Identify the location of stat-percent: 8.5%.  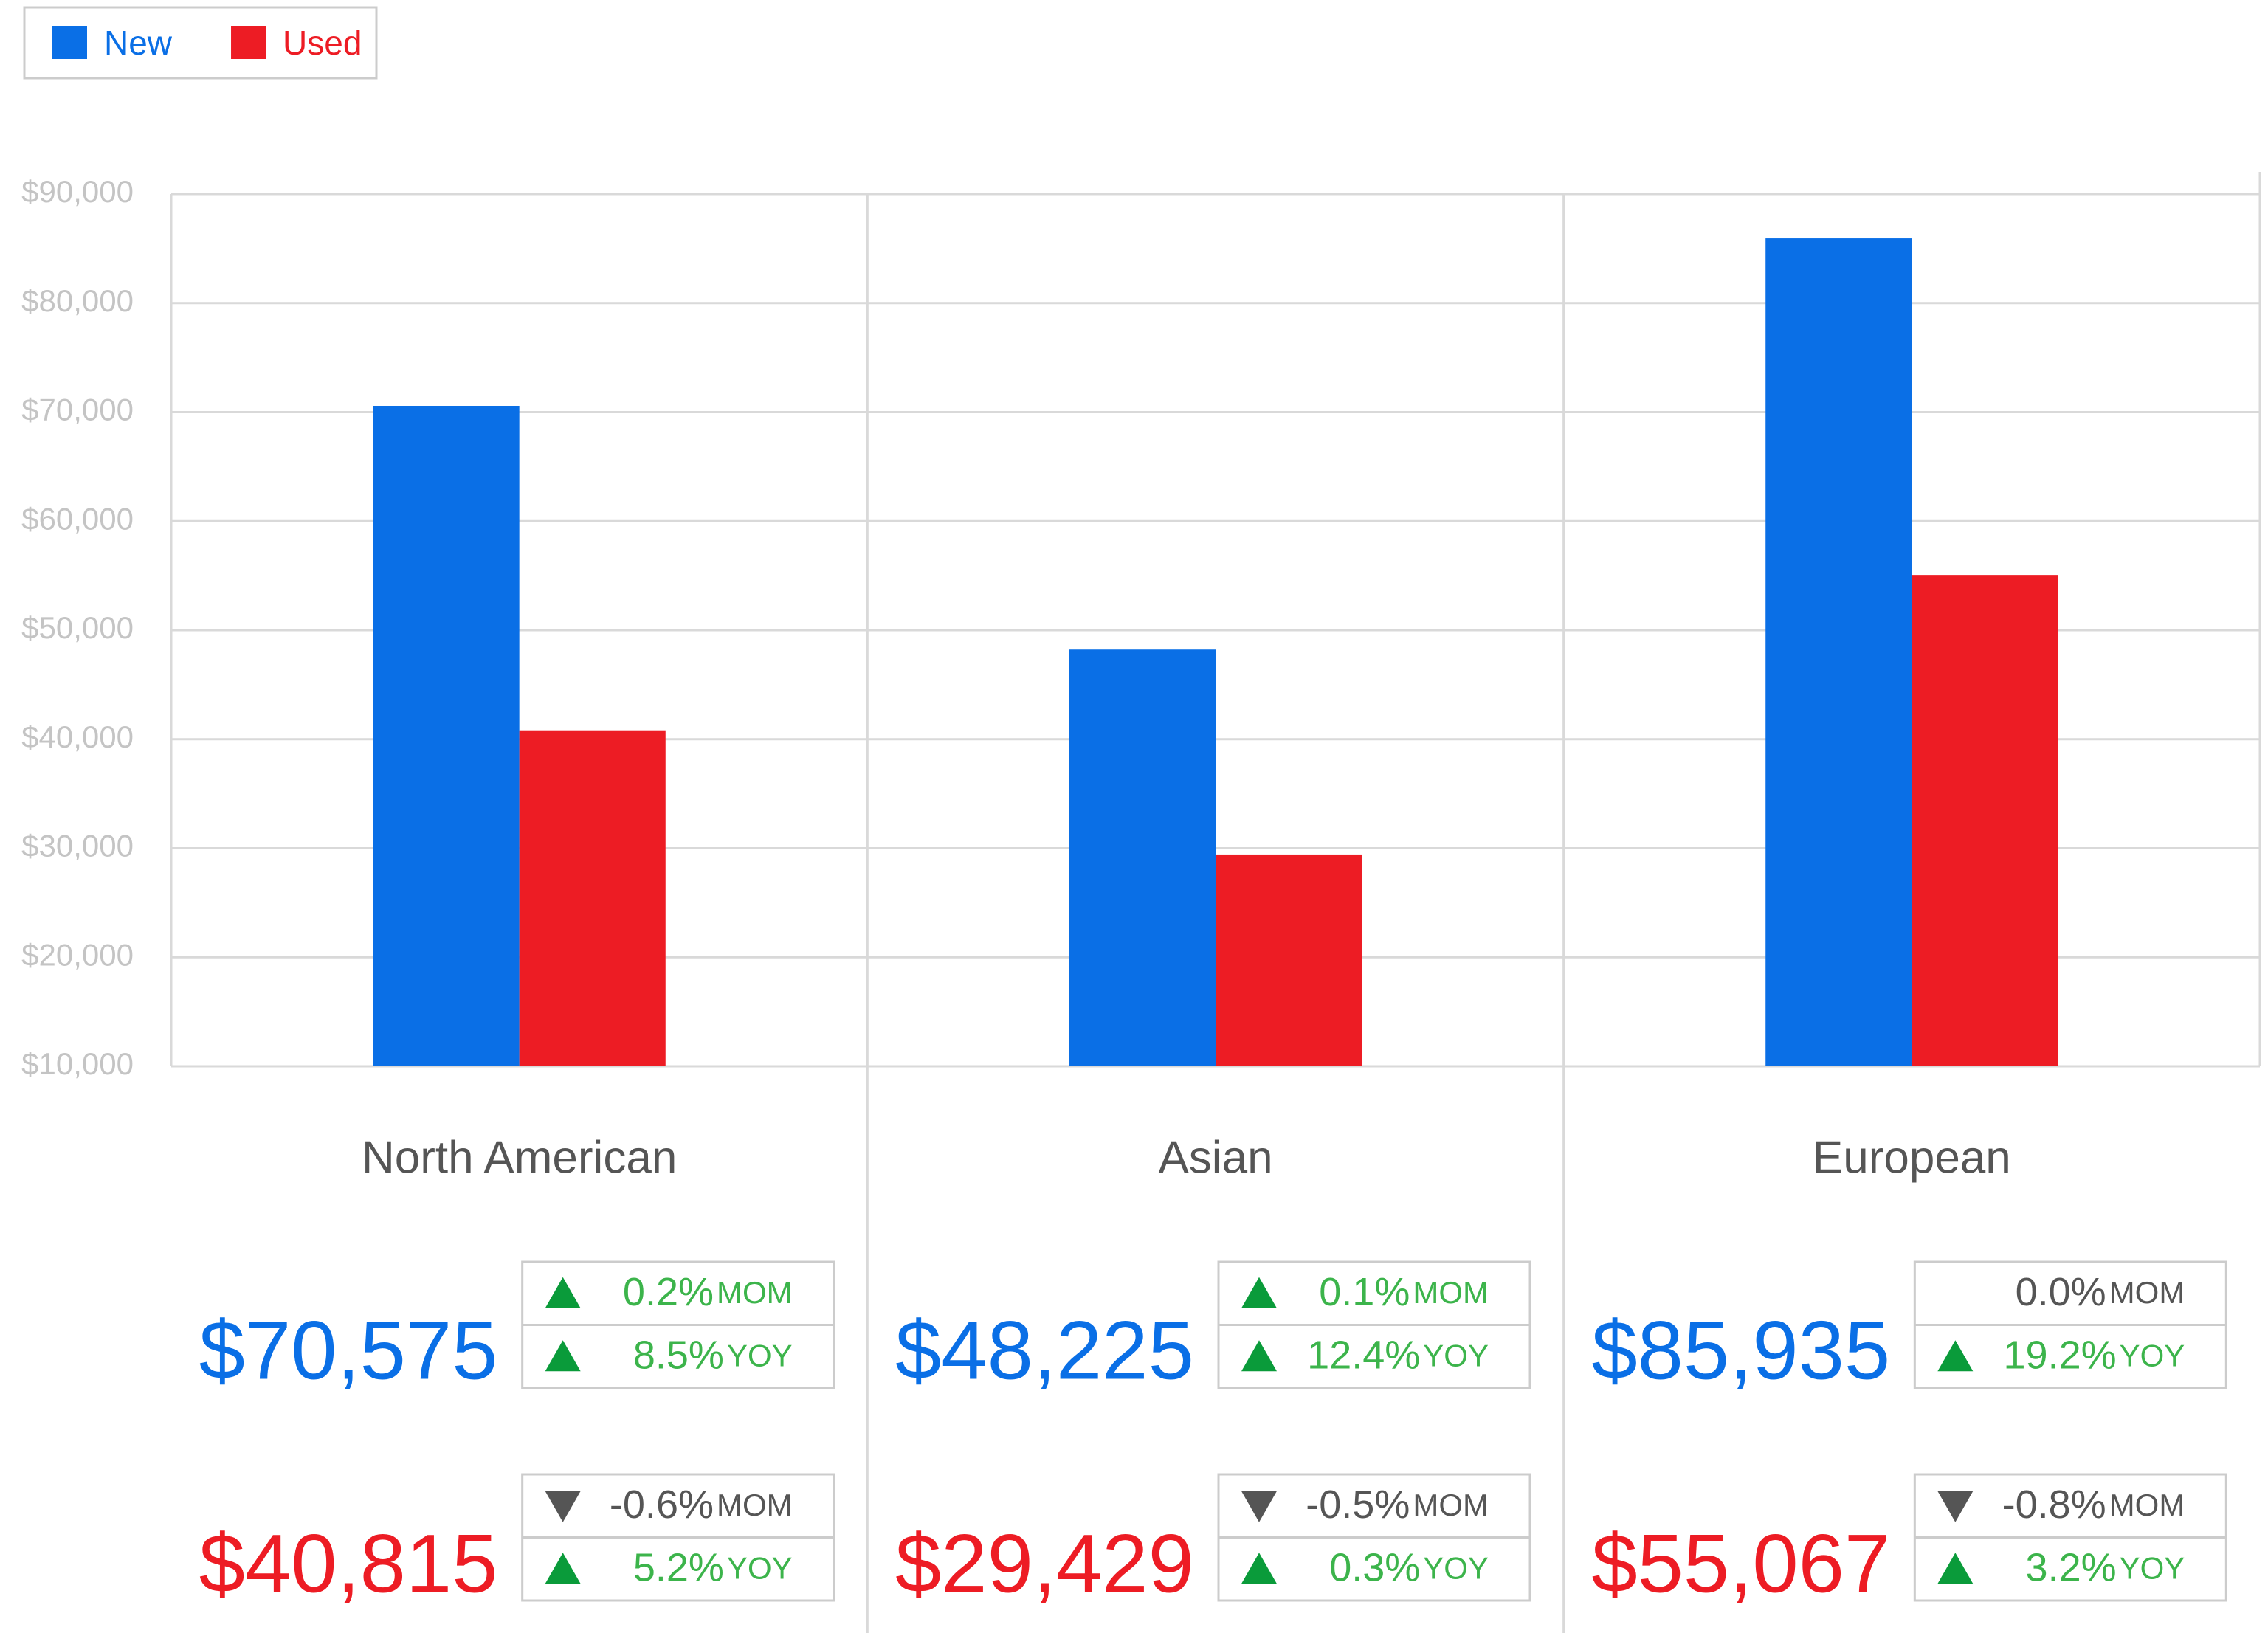
(678, 1355).